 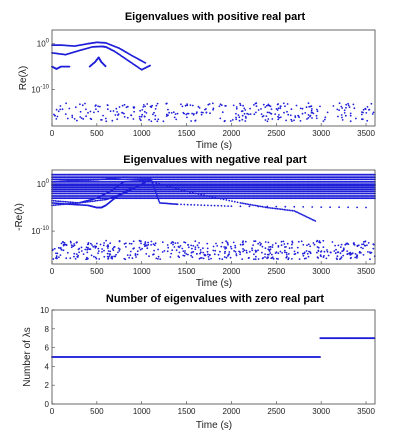 What do you see at coordinates (142, 133) in the screenshot?
I see `x-tick-label: 1000` at bounding box center [142, 133].